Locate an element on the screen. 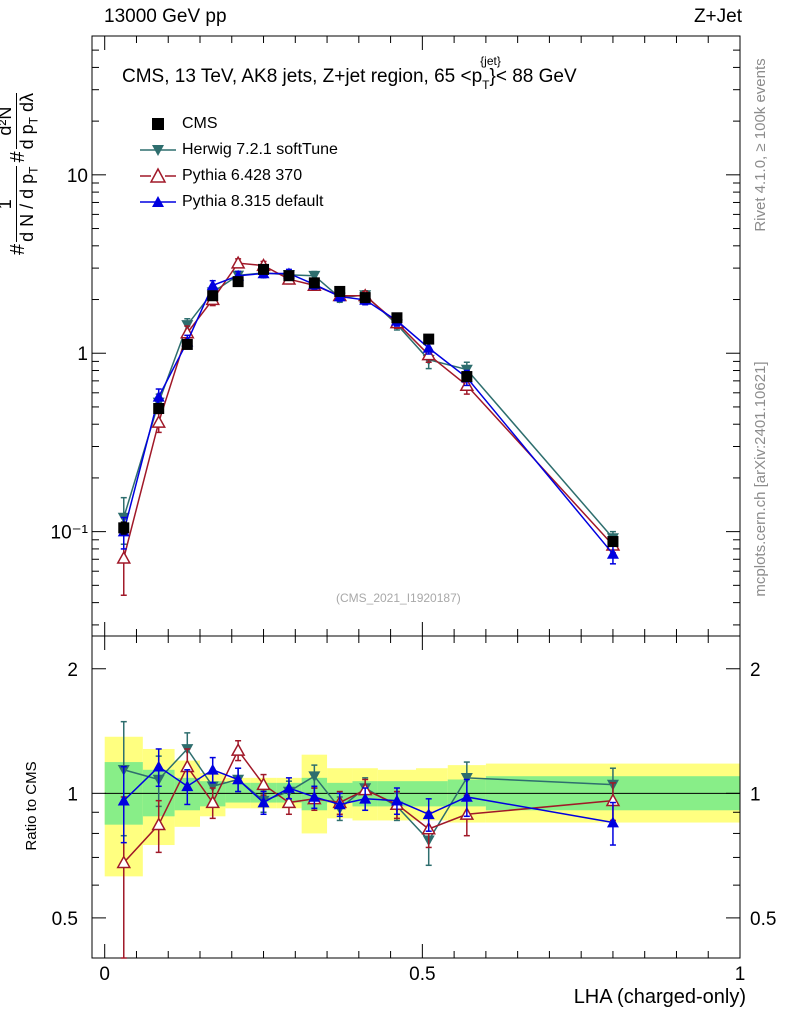 This screenshot has height=1024, width=786. legend-marker-pythia6 is located at coordinates (158, 175).